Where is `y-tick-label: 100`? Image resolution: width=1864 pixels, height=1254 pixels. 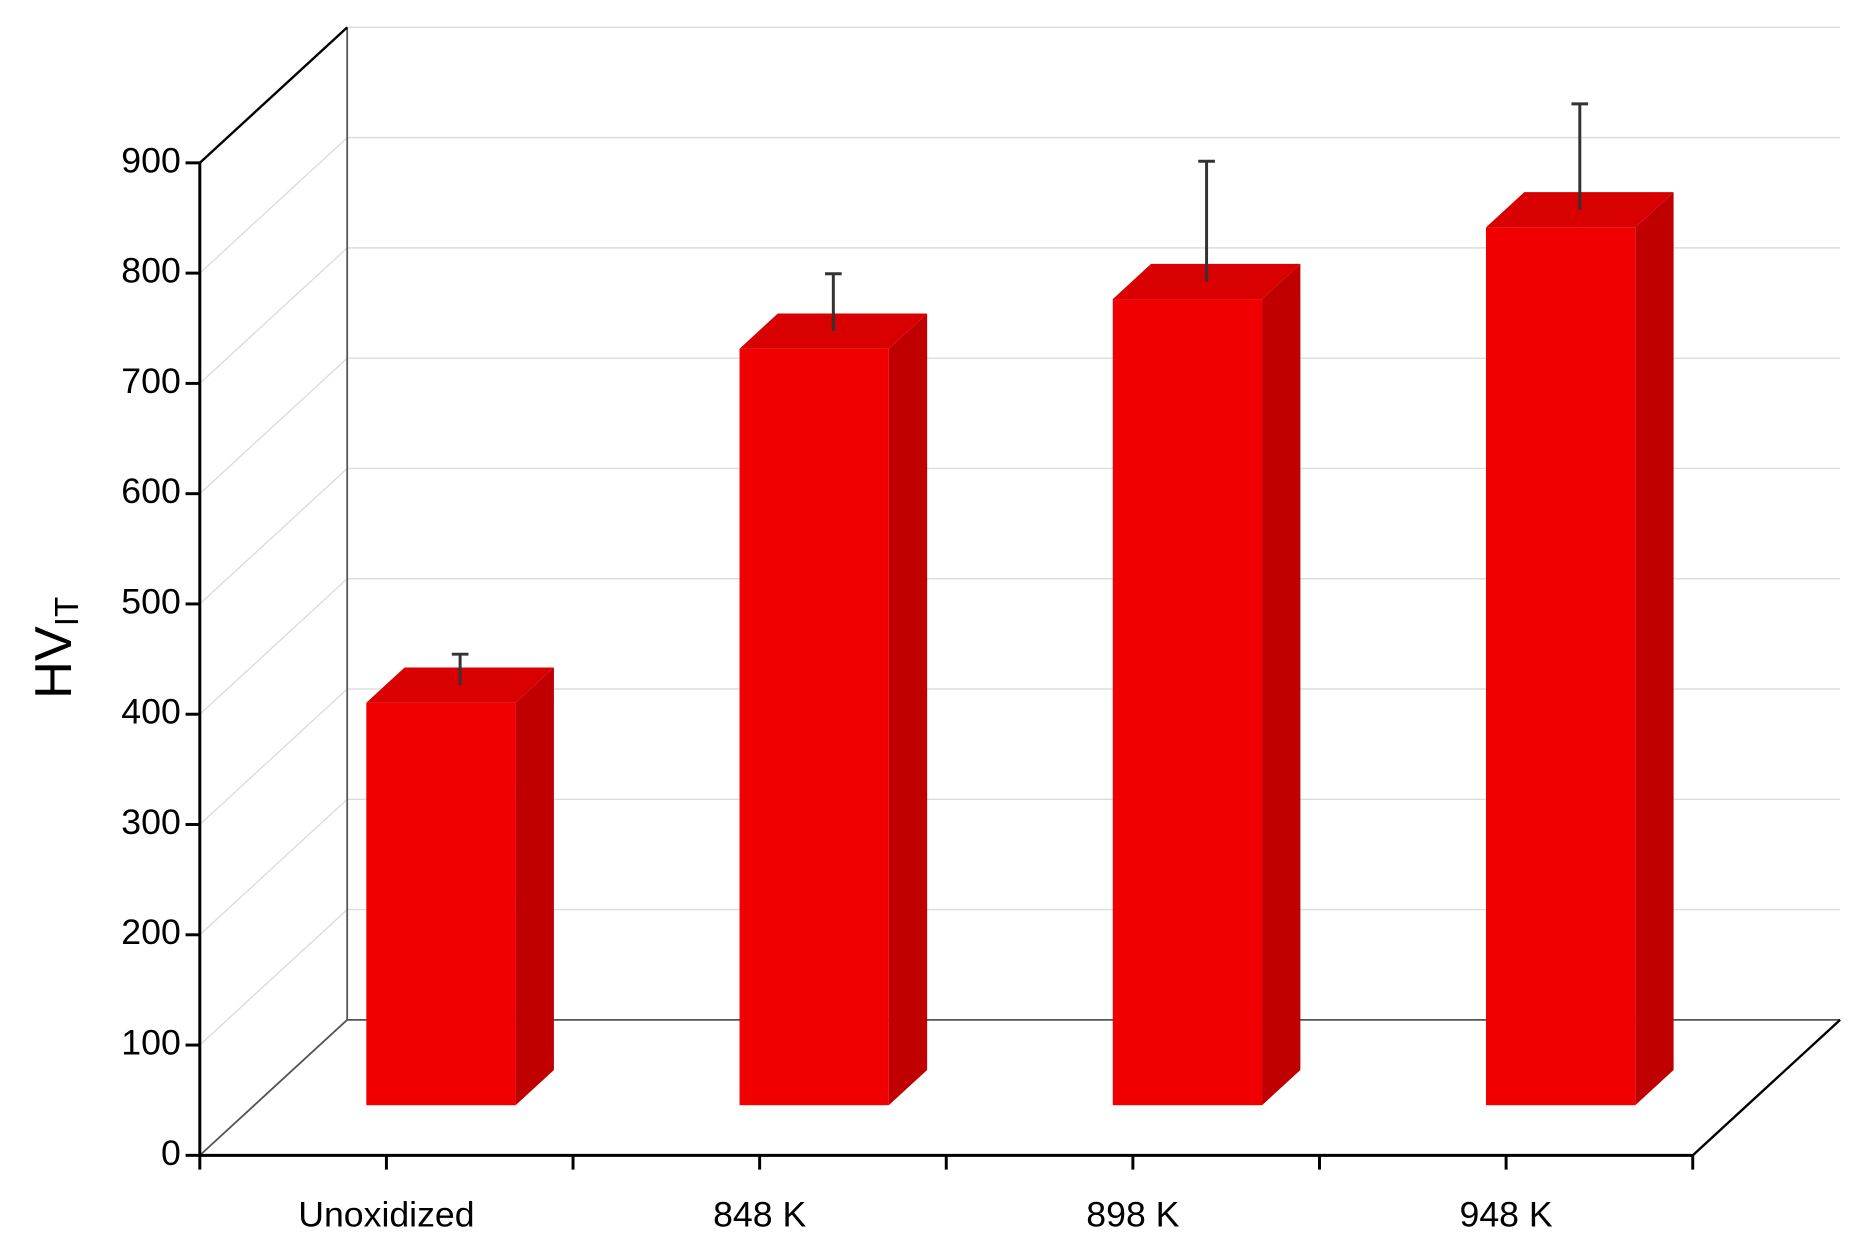
y-tick-label: 100 is located at coordinates (150, 1042).